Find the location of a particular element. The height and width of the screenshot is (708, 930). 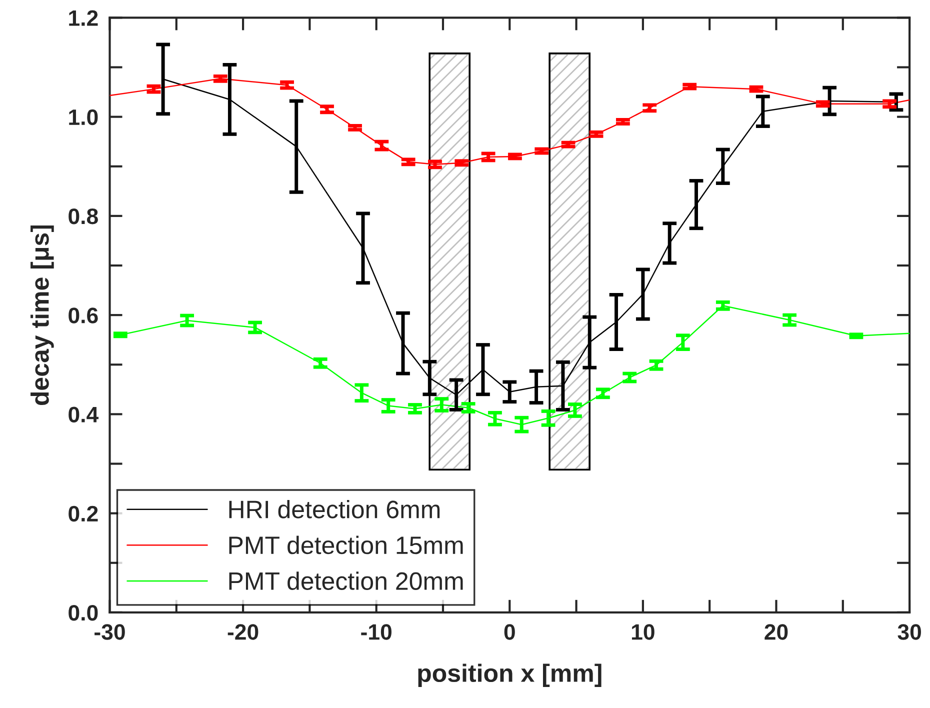

y-tick-label: 1.2 is located at coordinates (83, 18).